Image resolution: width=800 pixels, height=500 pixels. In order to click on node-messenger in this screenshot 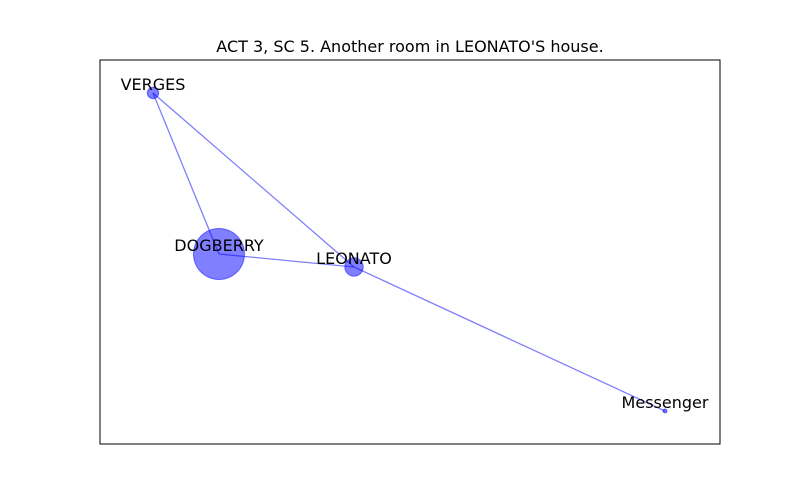, I will do `click(665, 411)`.